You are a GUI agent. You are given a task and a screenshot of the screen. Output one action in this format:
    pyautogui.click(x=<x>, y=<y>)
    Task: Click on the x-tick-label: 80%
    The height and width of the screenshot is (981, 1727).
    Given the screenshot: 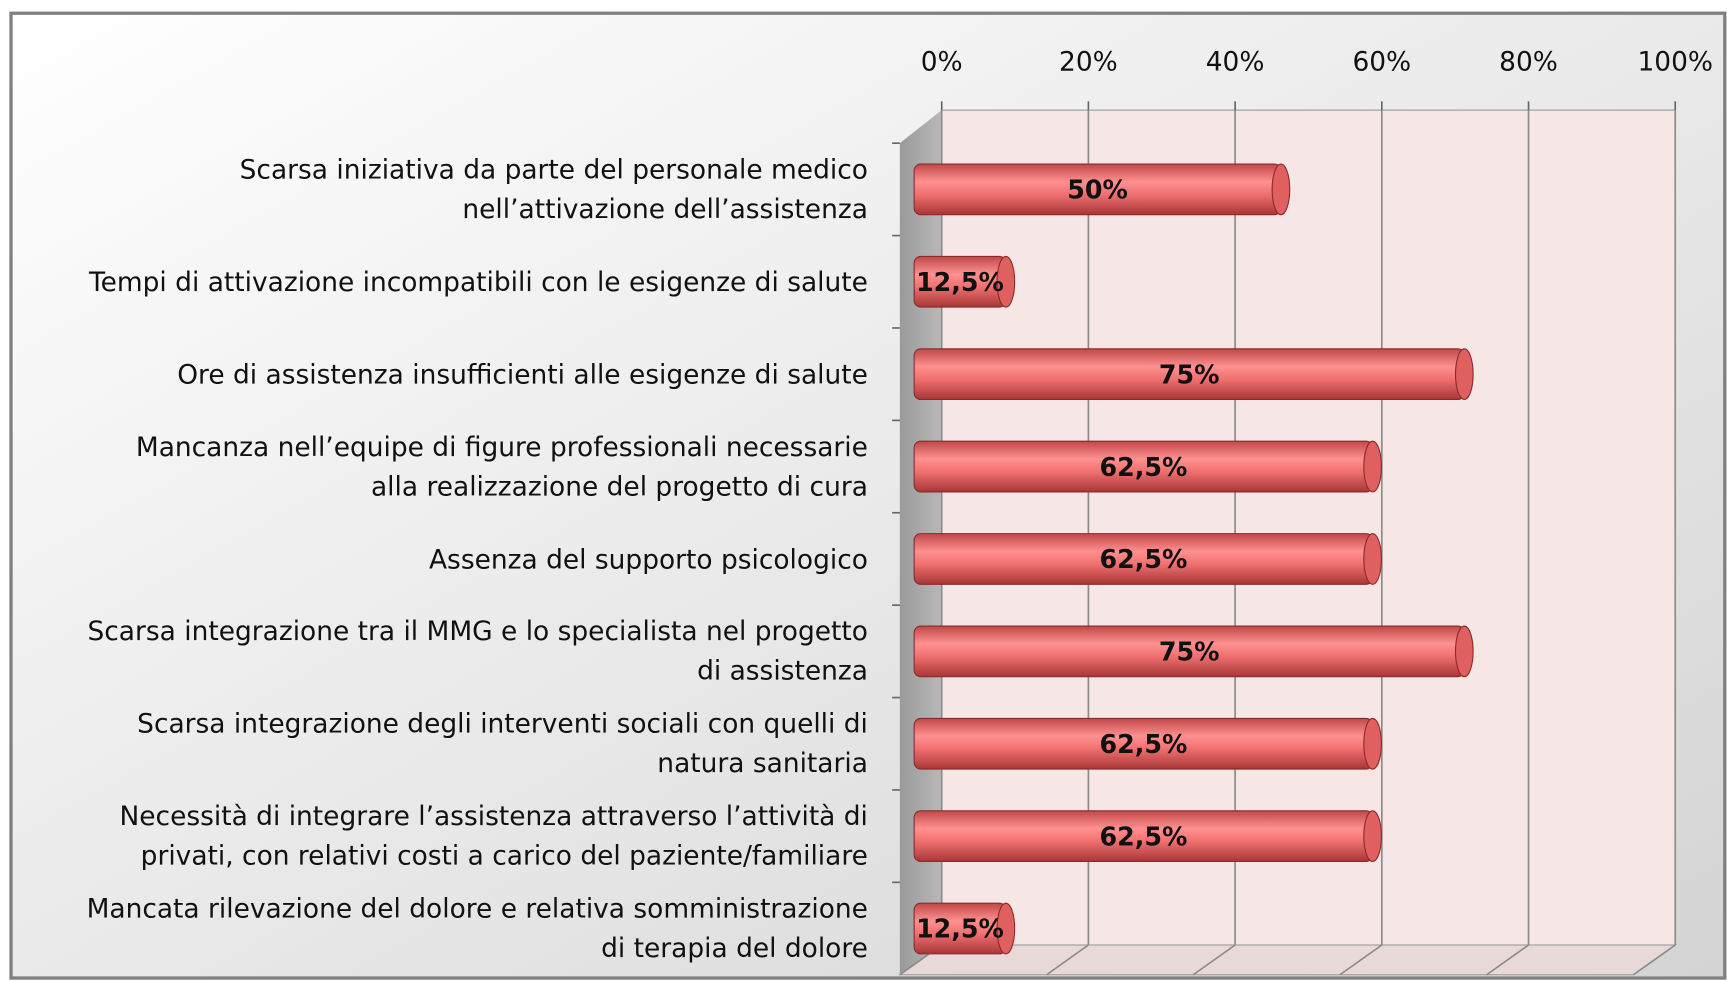 What is the action you would take?
    pyautogui.click(x=1528, y=61)
    